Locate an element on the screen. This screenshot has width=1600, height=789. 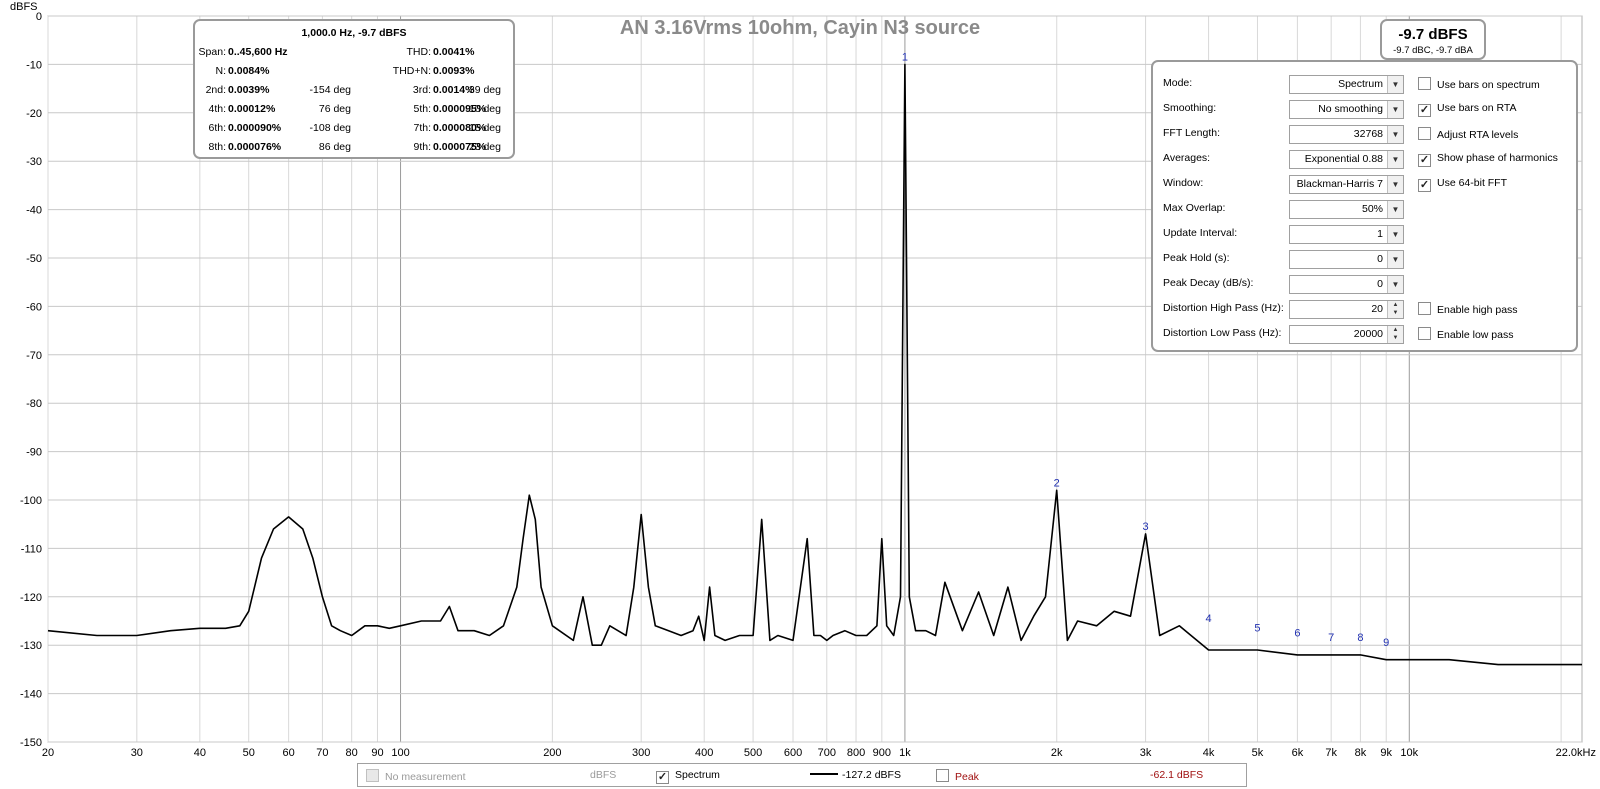
distortion-cell: 0.000080% is located at coordinates (460, 128).